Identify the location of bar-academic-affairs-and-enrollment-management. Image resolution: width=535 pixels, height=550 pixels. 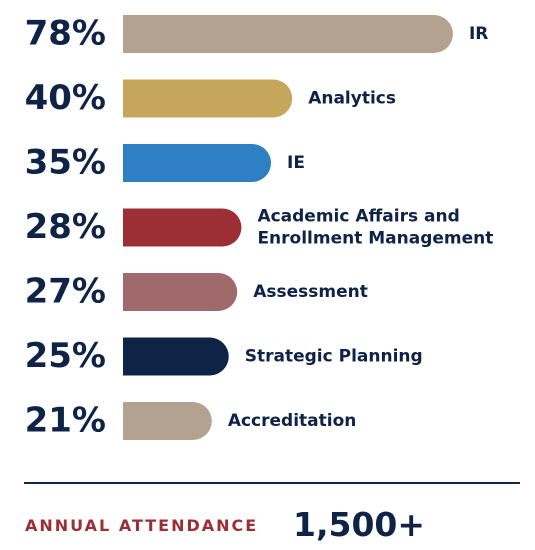
(182, 227).